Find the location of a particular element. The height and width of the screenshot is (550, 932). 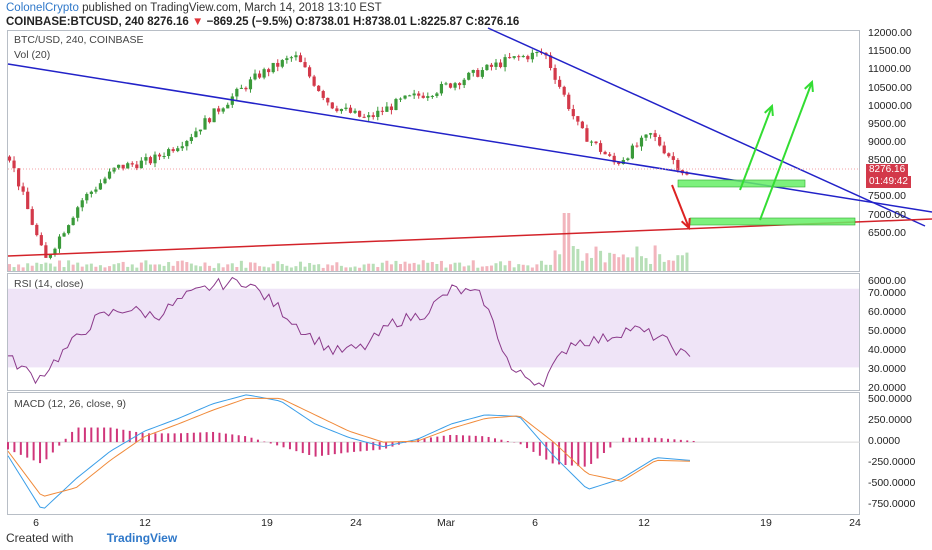

price-pane-title: BTC/USD, 240, COINBASE is located at coordinates (79, 40).